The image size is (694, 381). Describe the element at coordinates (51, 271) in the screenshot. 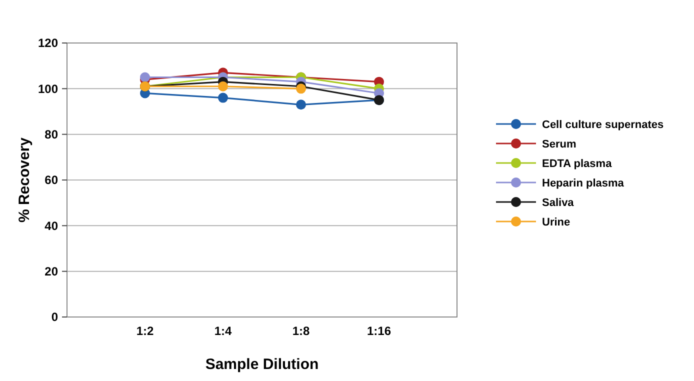

I see `y-tick-label: 20` at that location.